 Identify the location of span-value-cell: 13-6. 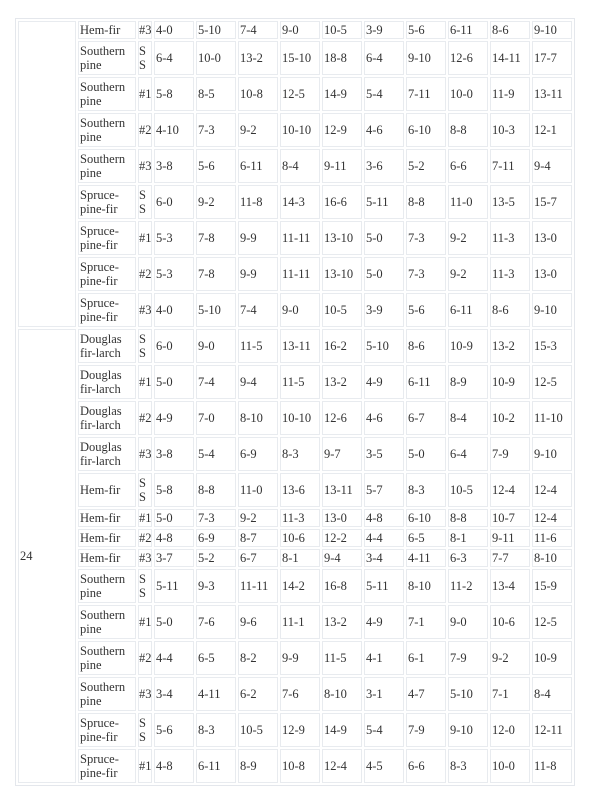
(300, 490).